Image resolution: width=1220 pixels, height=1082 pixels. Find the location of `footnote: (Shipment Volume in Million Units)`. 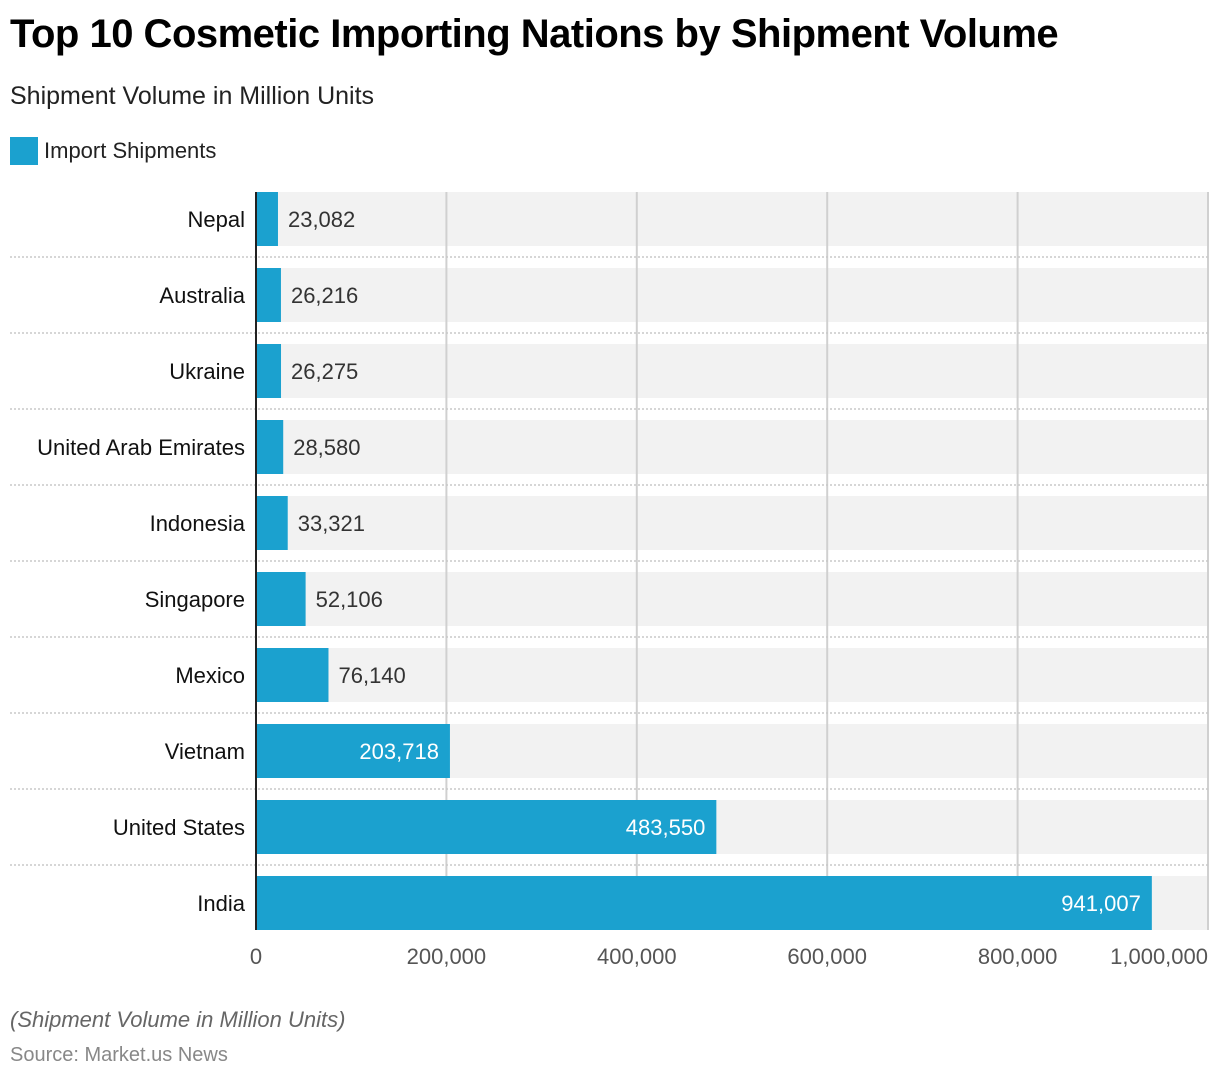

footnote: (Shipment Volume in Million Units) is located at coordinates (178, 1019).